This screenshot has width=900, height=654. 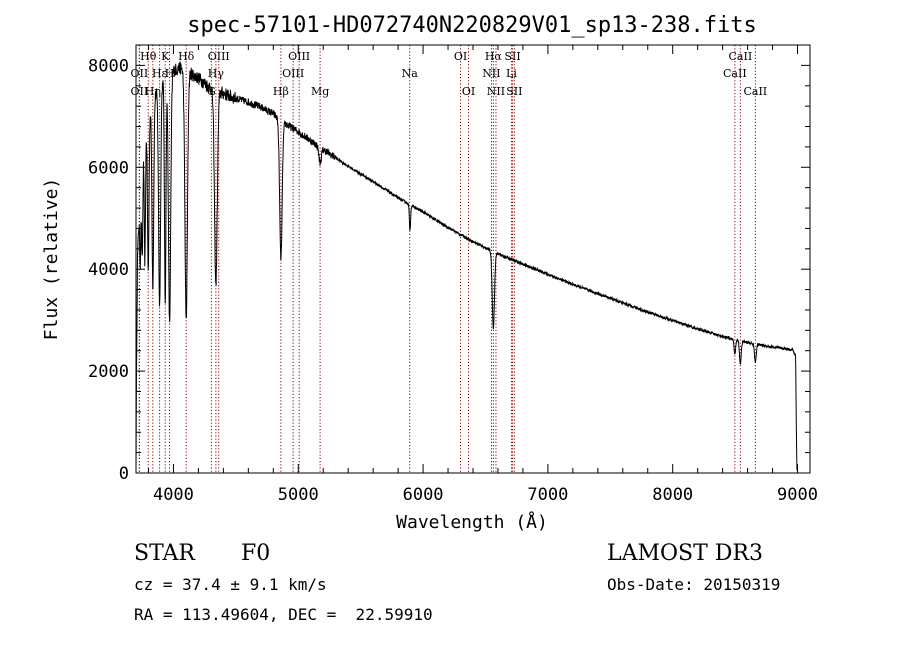 What do you see at coordinates (108, 168) in the screenshot?
I see `y-tick-label: 6000` at bounding box center [108, 168].